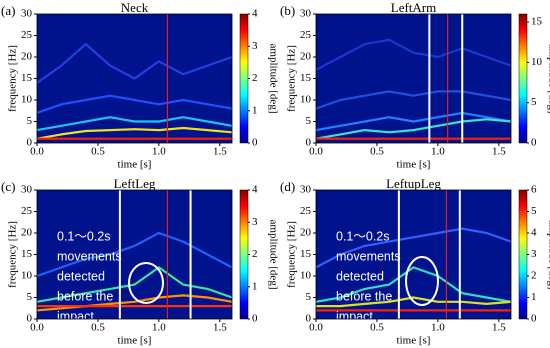 This screenshot has height=348, width=550. Describe the element at coordinates (135, 7) in the screenshot. I see `panel-title: Neck` at that location.